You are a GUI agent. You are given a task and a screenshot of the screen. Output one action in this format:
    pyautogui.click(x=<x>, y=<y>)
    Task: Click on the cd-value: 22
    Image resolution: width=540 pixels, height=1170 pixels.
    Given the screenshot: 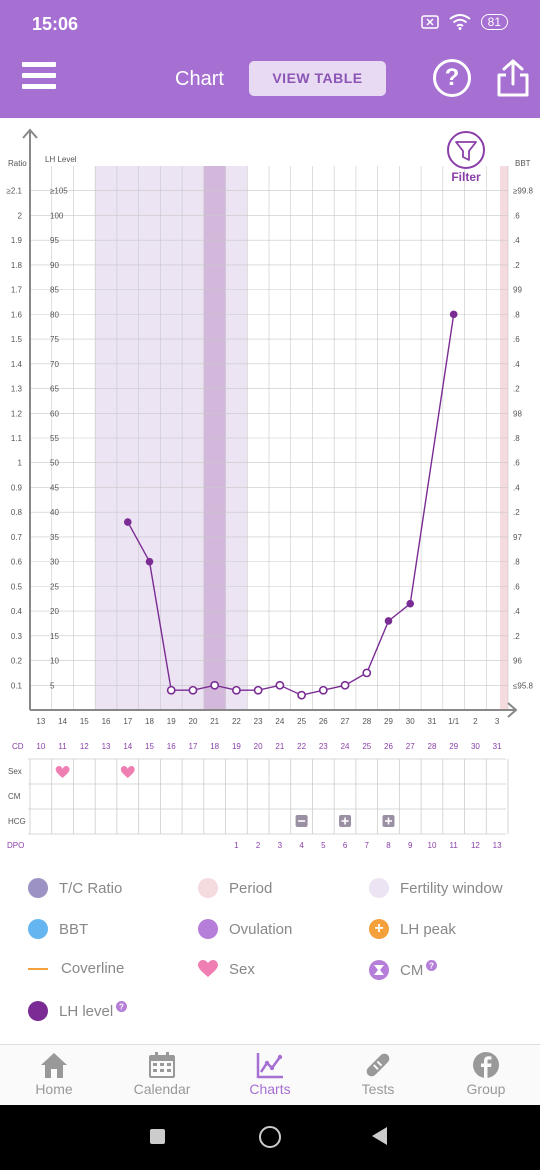 What is the action you would take?
    pyautogui.click(x=301, y=746)
    